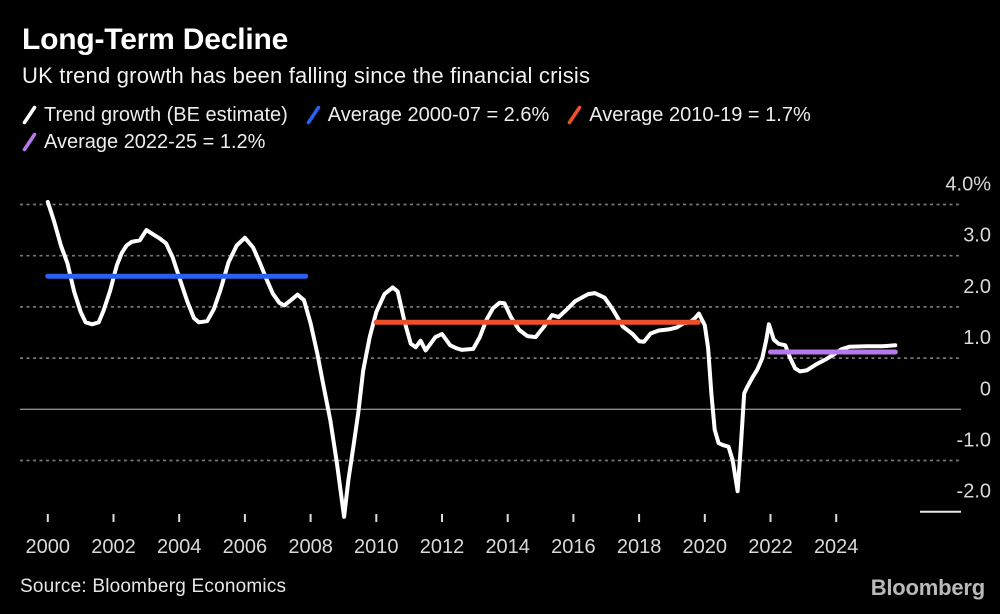 This screenshot has width=1000, height=614. I want to click on legend-item-label: Average 2010-19 = 1.7%, so click(700, 114).